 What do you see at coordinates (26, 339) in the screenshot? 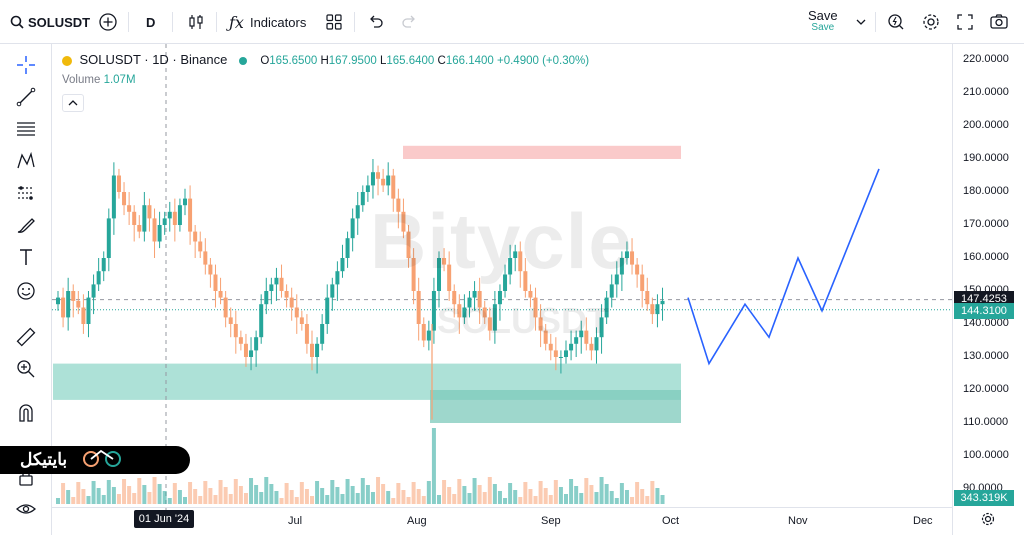
I see `measure-tool` at bounding box center [26, 339].